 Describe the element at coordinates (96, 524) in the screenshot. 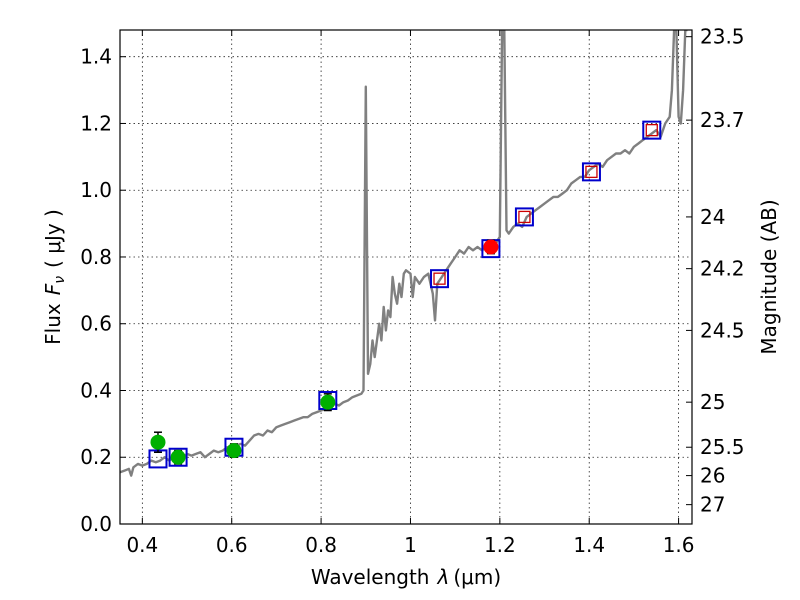

I see `y-tick-label: 0.0` at that location.